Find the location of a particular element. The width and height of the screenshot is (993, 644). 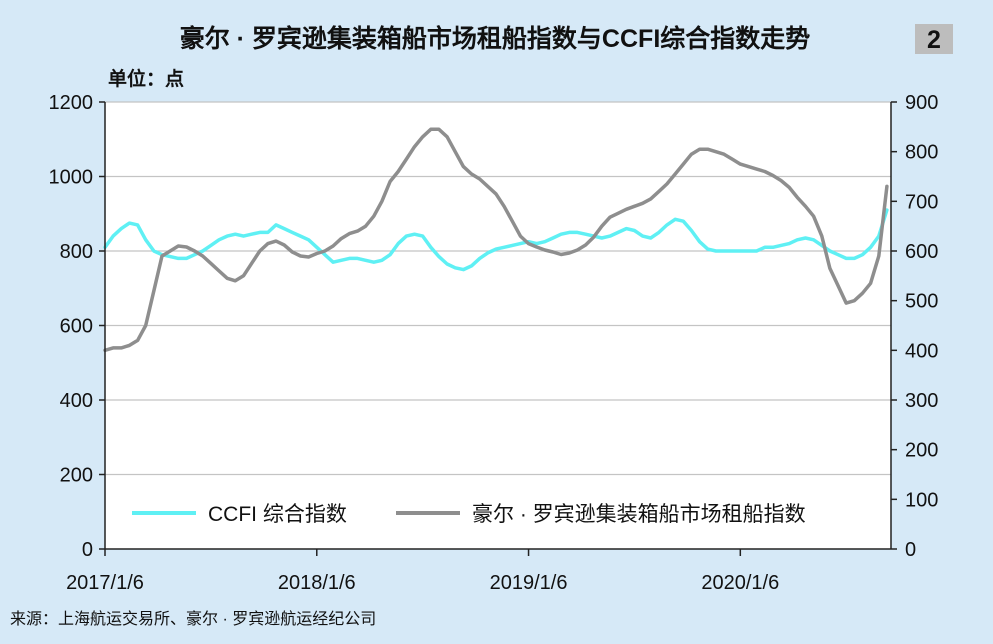

right-tick-label: 200 is located at coordinates (921, 451).